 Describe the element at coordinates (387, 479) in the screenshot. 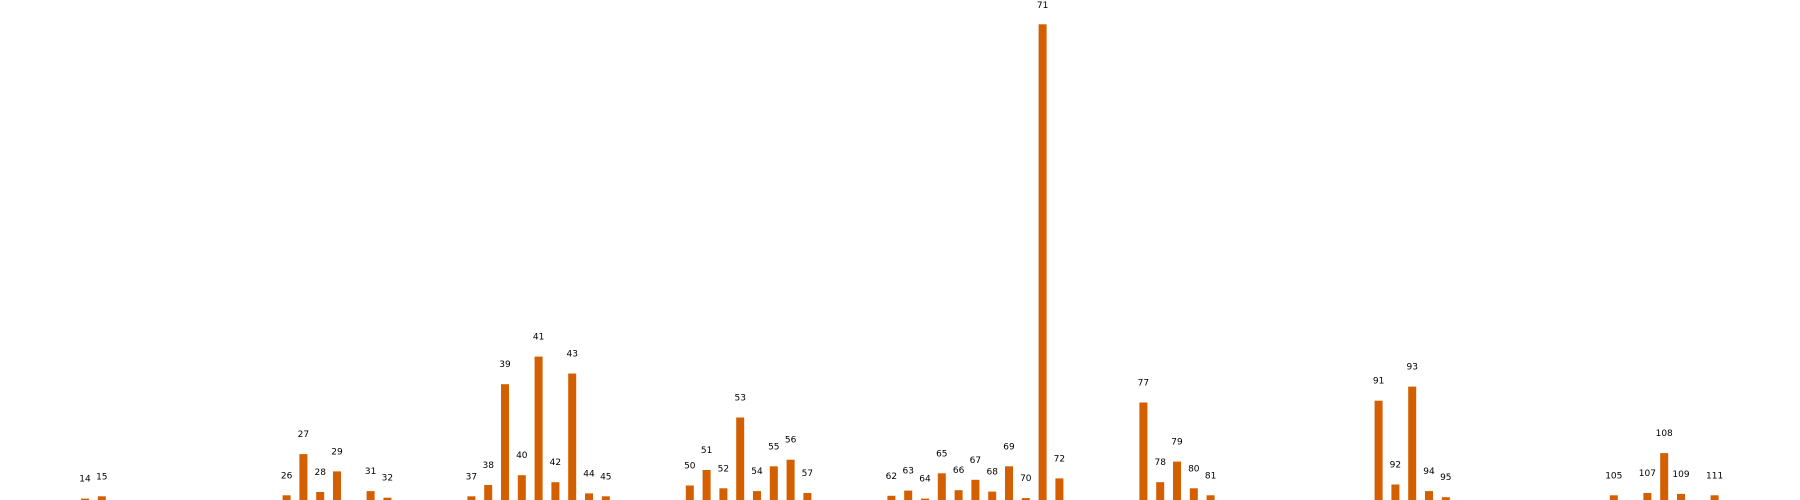

I see `bar-label-32: 32` at that location.